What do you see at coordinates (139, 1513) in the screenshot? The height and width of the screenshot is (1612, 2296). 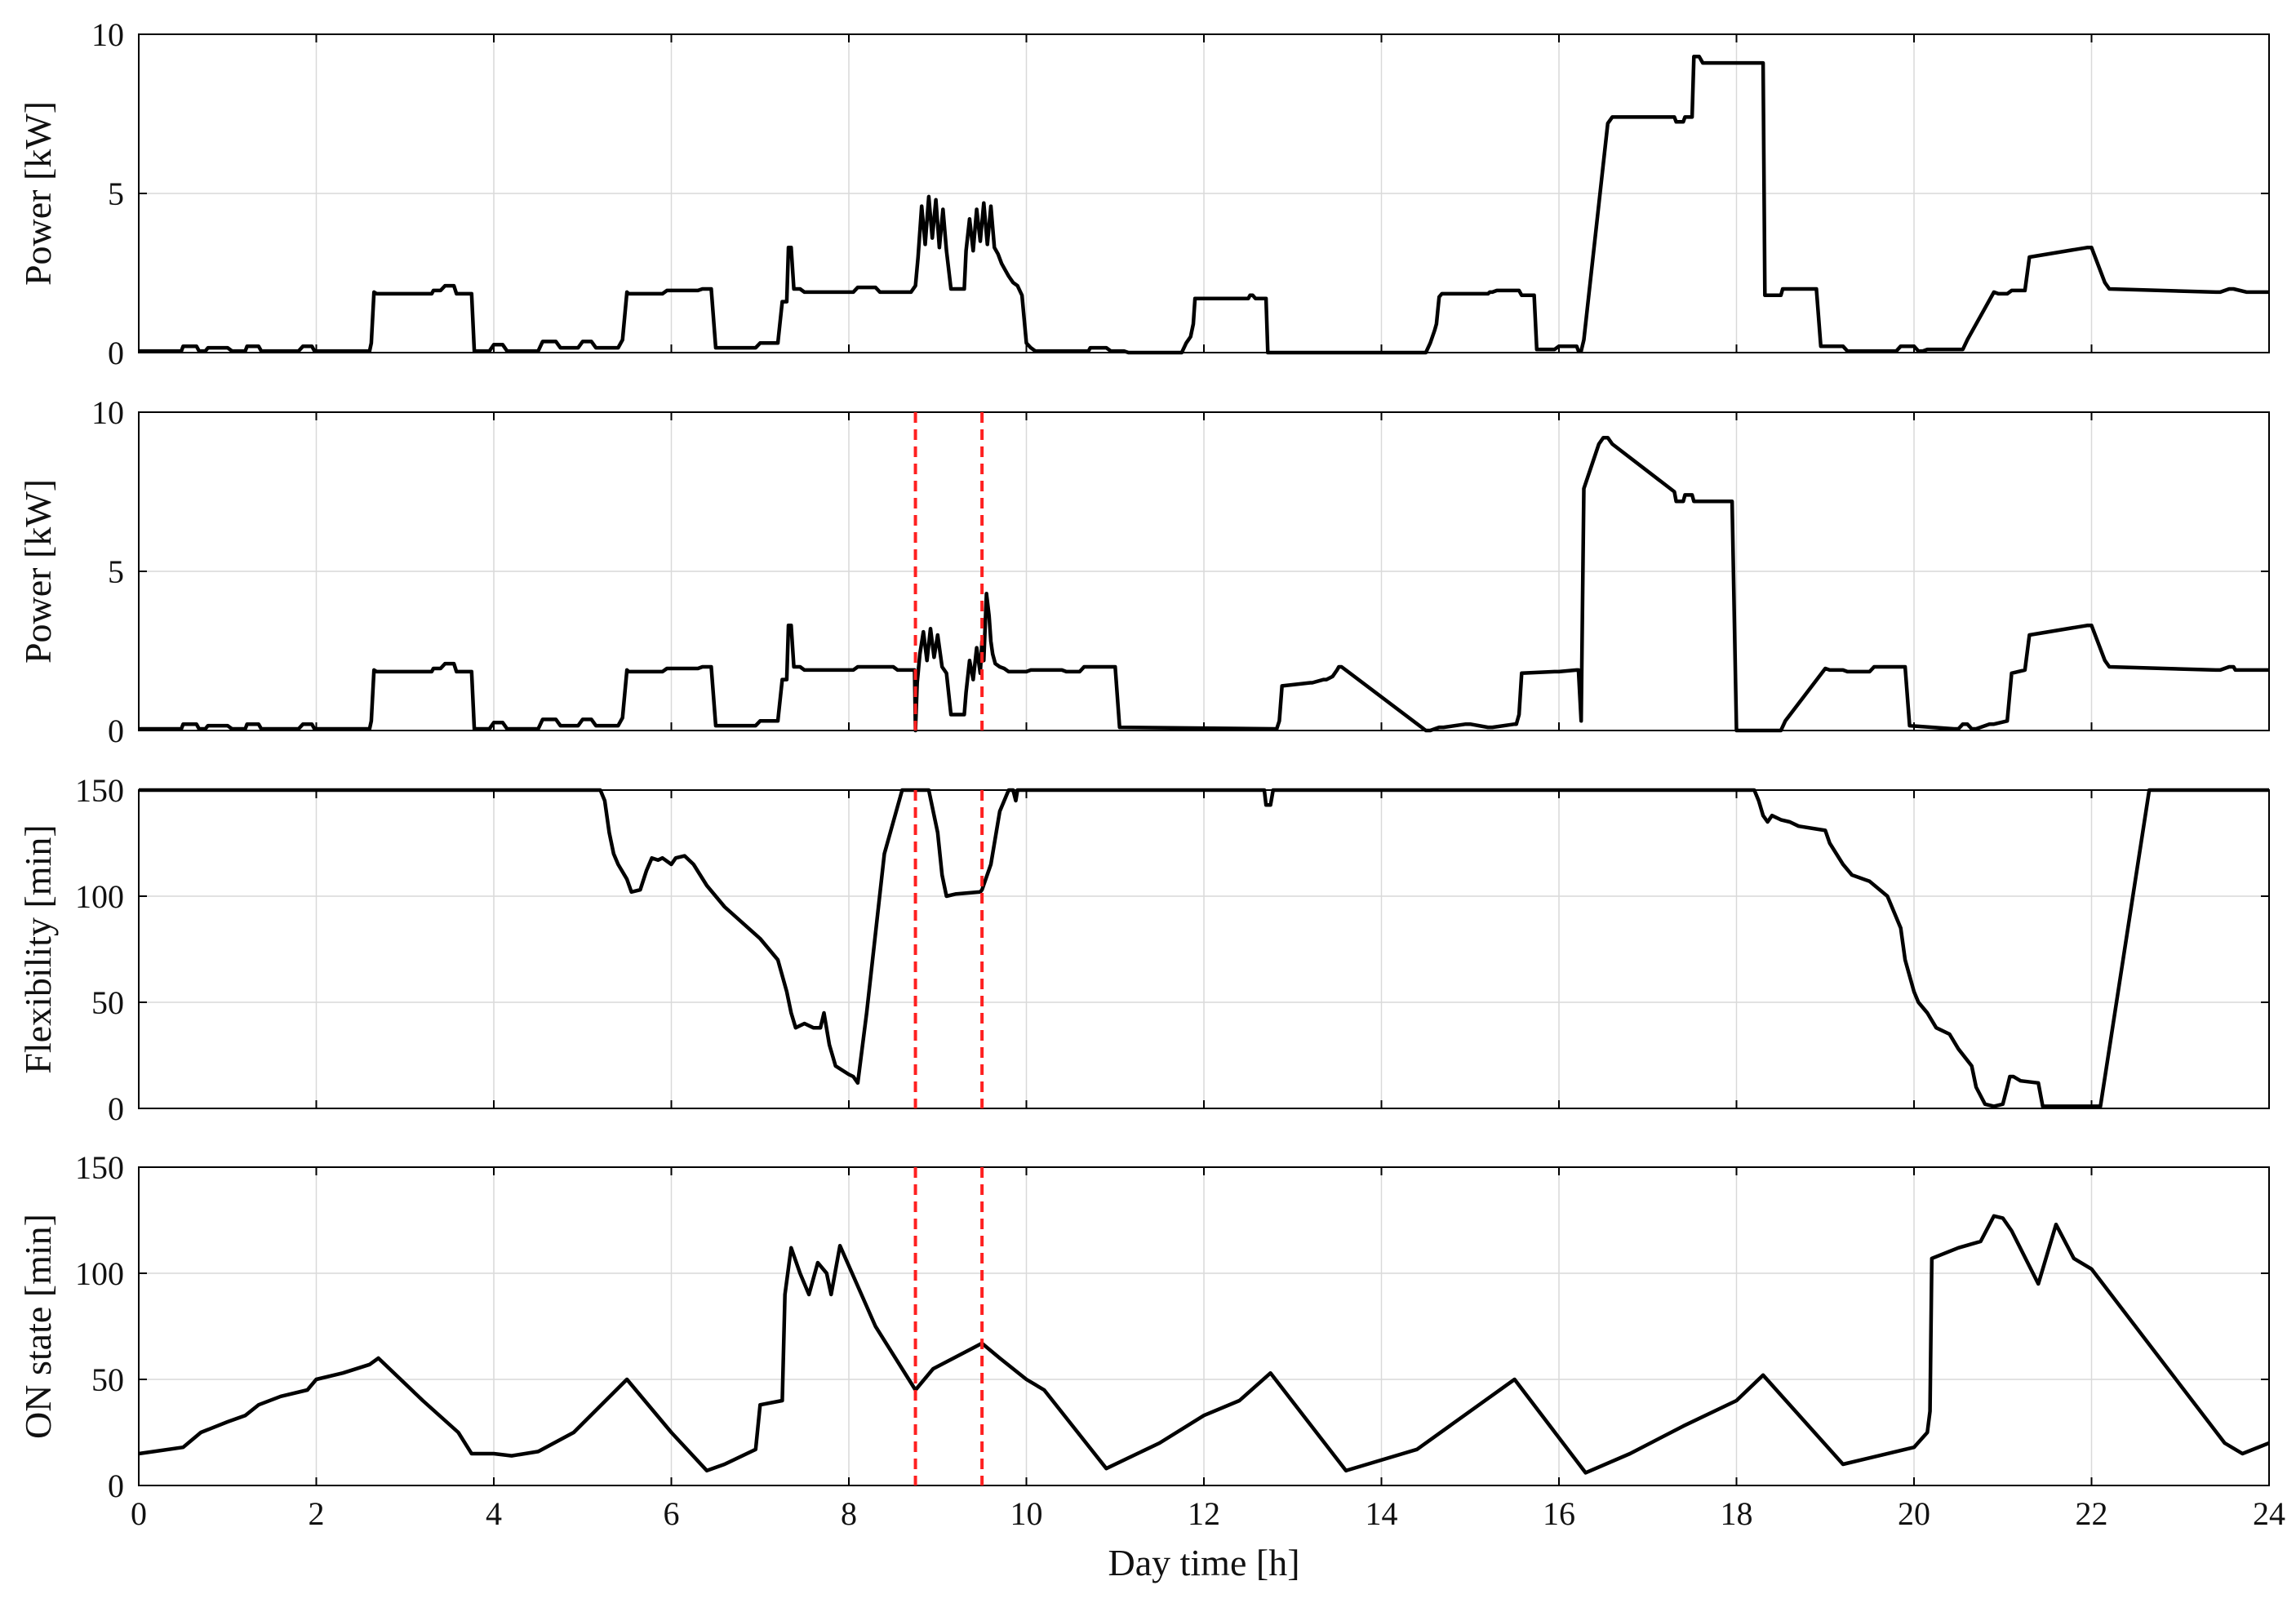 I see `x-tick-label: 0` at bounding box center [139, 1513].